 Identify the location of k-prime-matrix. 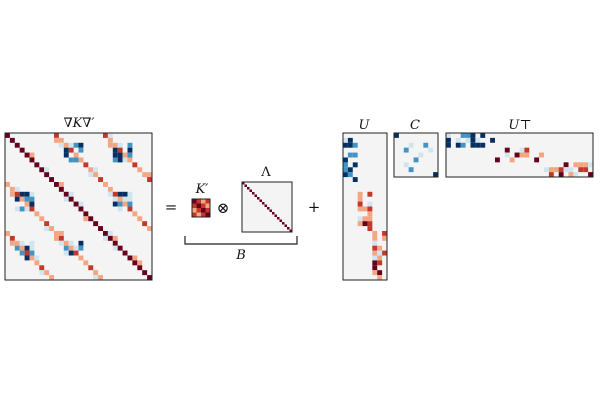
(201, 208).